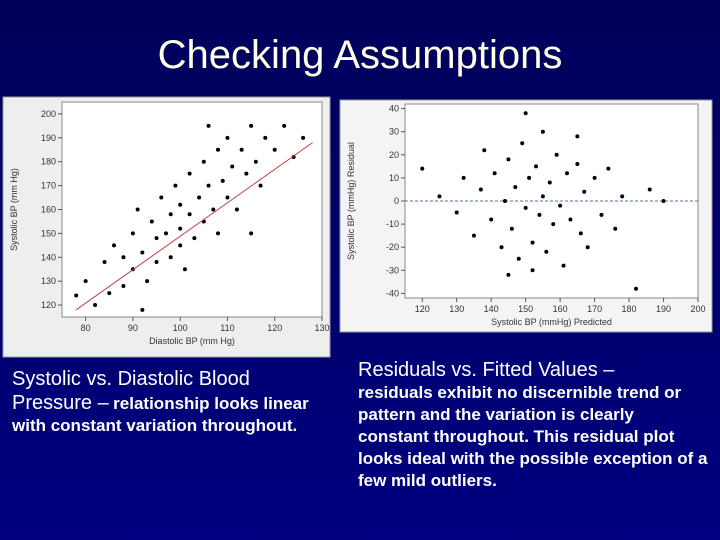 This screenshot has width=720, height=540. Describe the element at coordinates (396, 201) in the screenshot. I see `y-tick-label: 0` at that location.